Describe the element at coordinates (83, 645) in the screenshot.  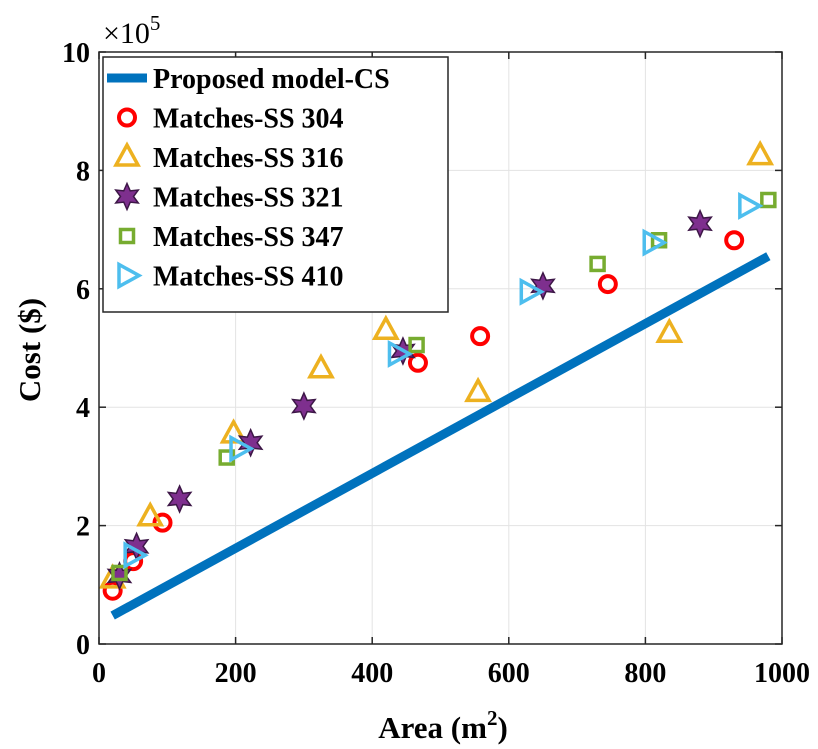
I see `y-tick-label: 0` at that location.